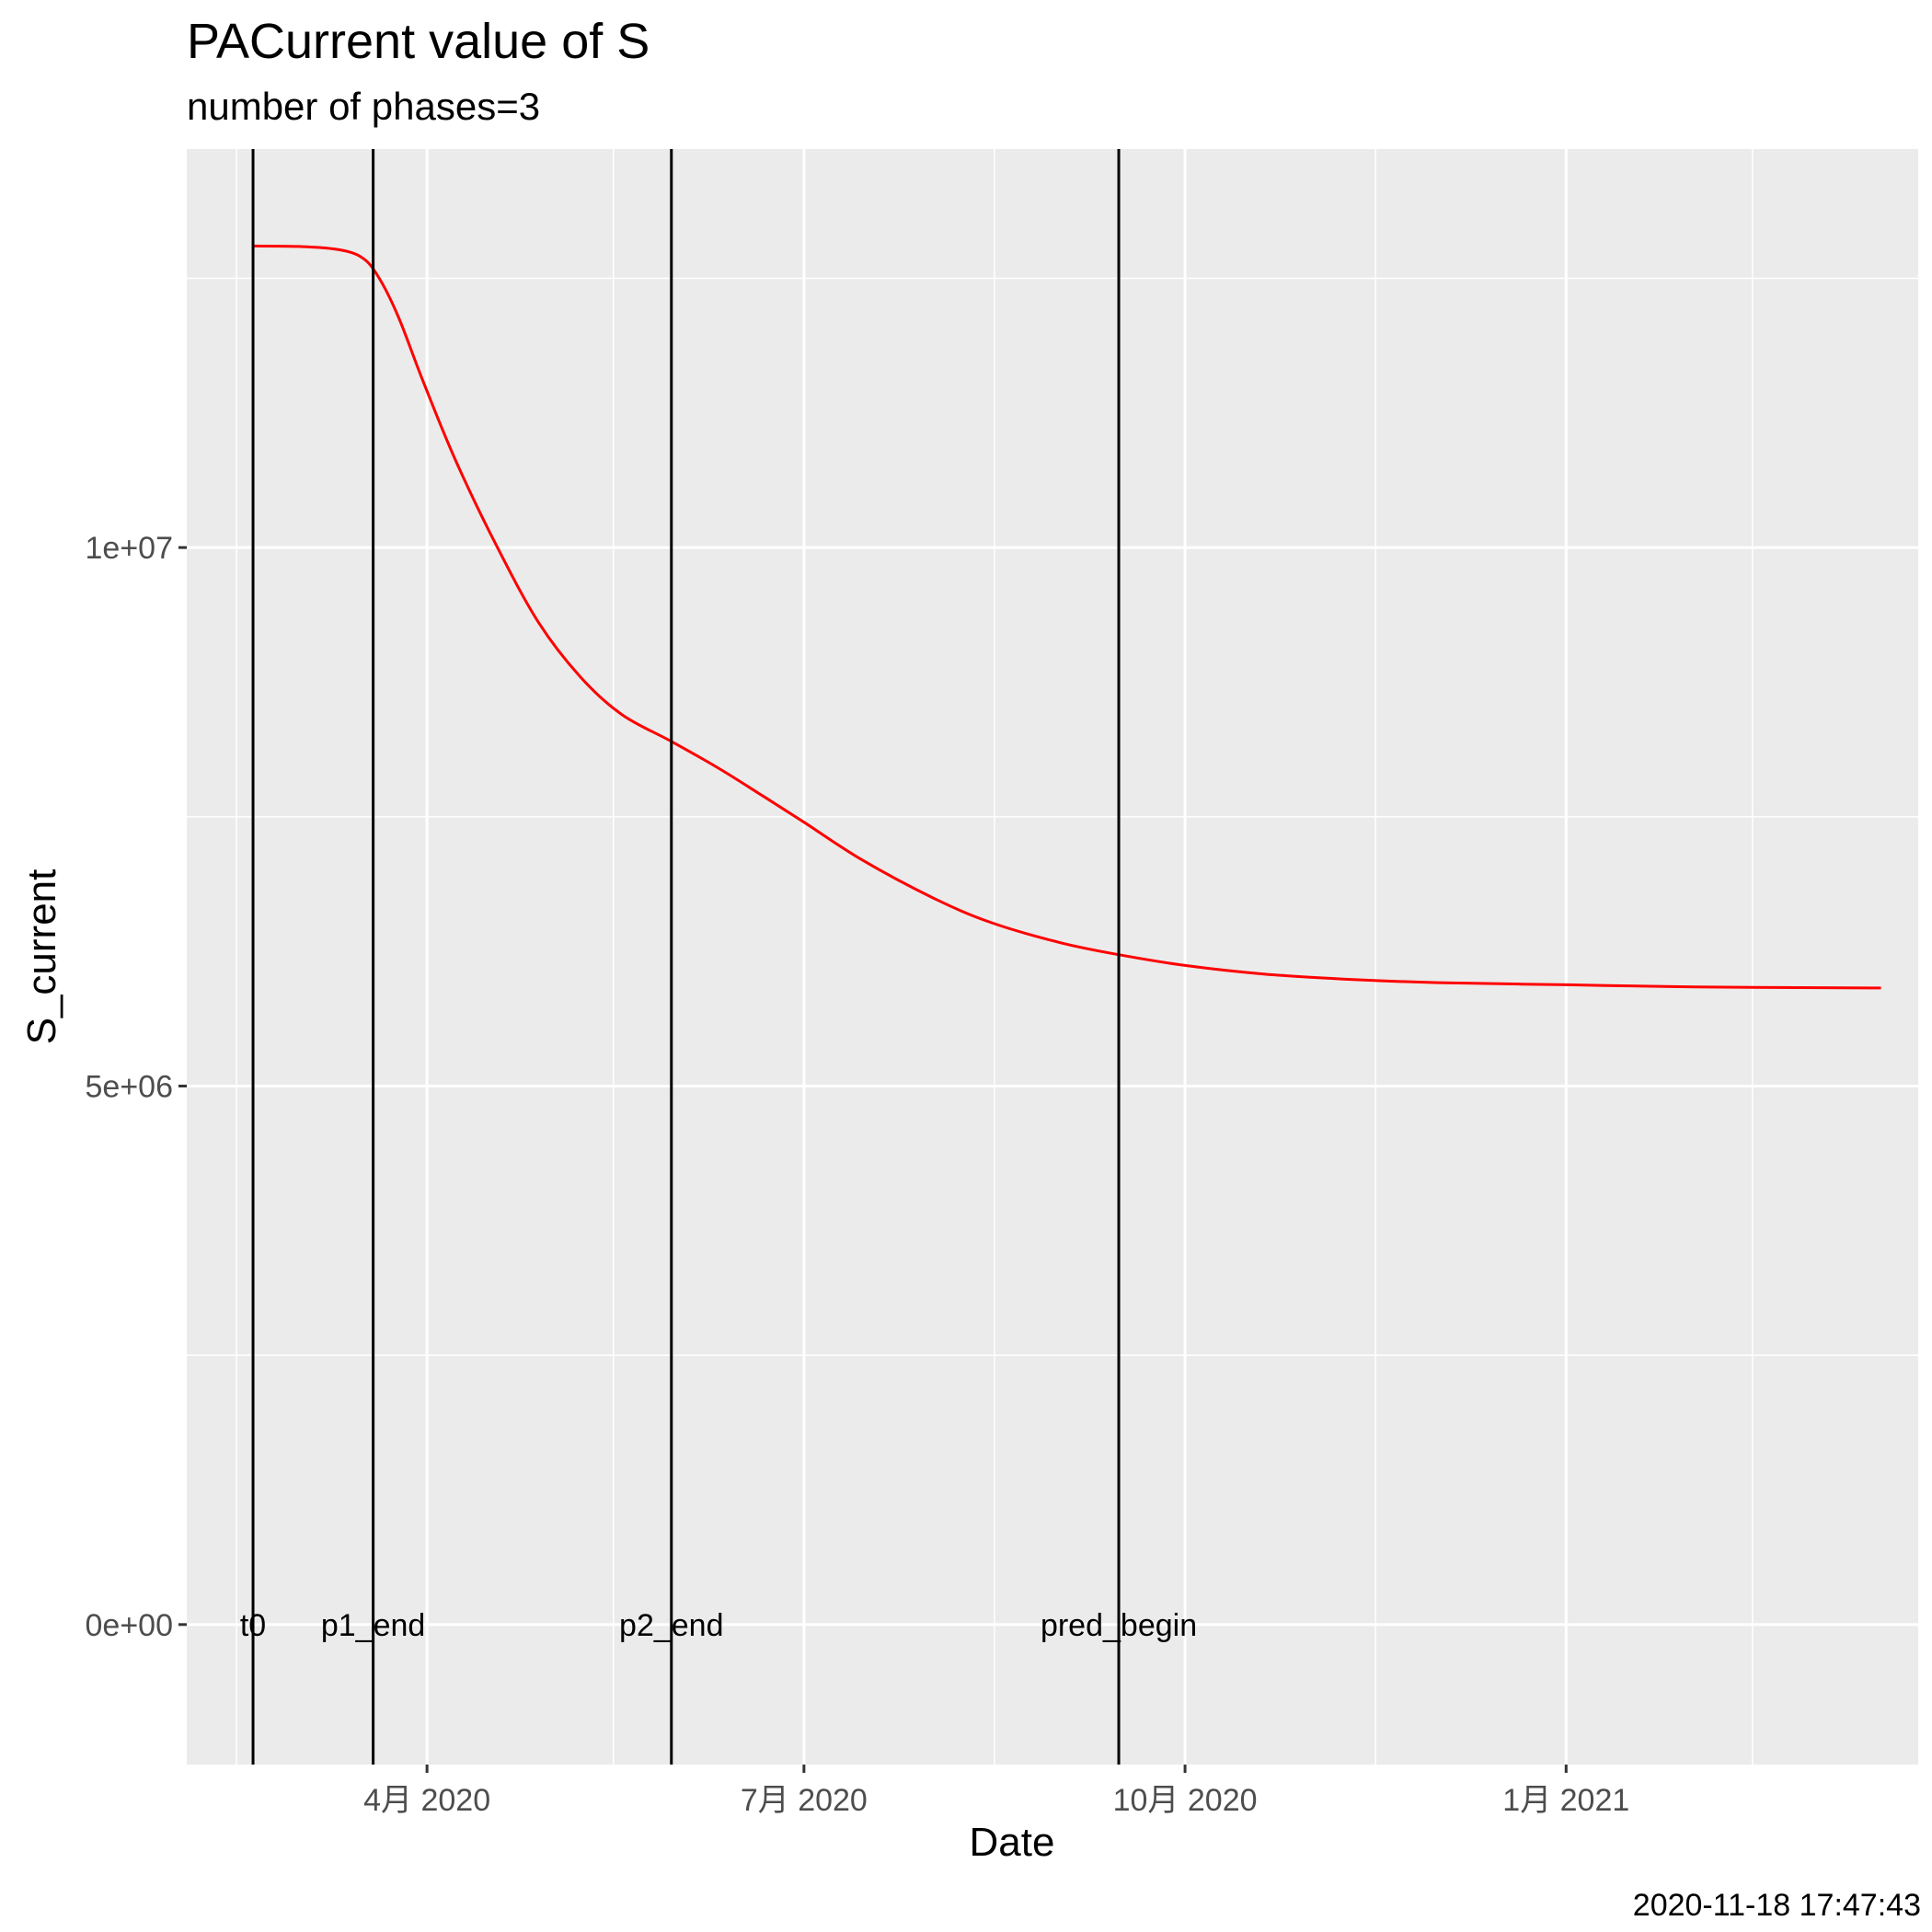 This screenshot has height=1932, width=1932. What do you see at coordinates (130, 548) in the screenshot?
I see `y-tick-label: 1e+07` at bounding box center [130, 548].